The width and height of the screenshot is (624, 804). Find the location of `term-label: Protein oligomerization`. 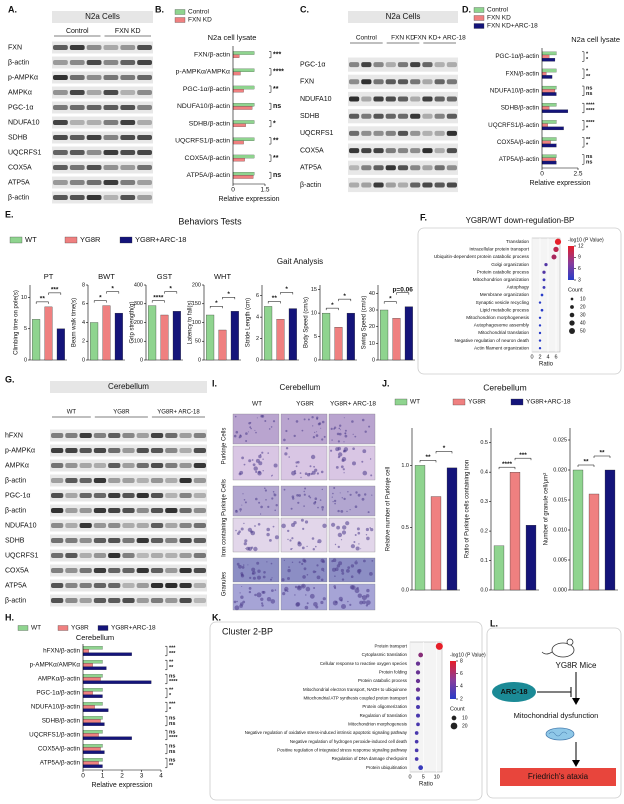

term-label: Protein oligomerization is located at coordinates (384, 706).